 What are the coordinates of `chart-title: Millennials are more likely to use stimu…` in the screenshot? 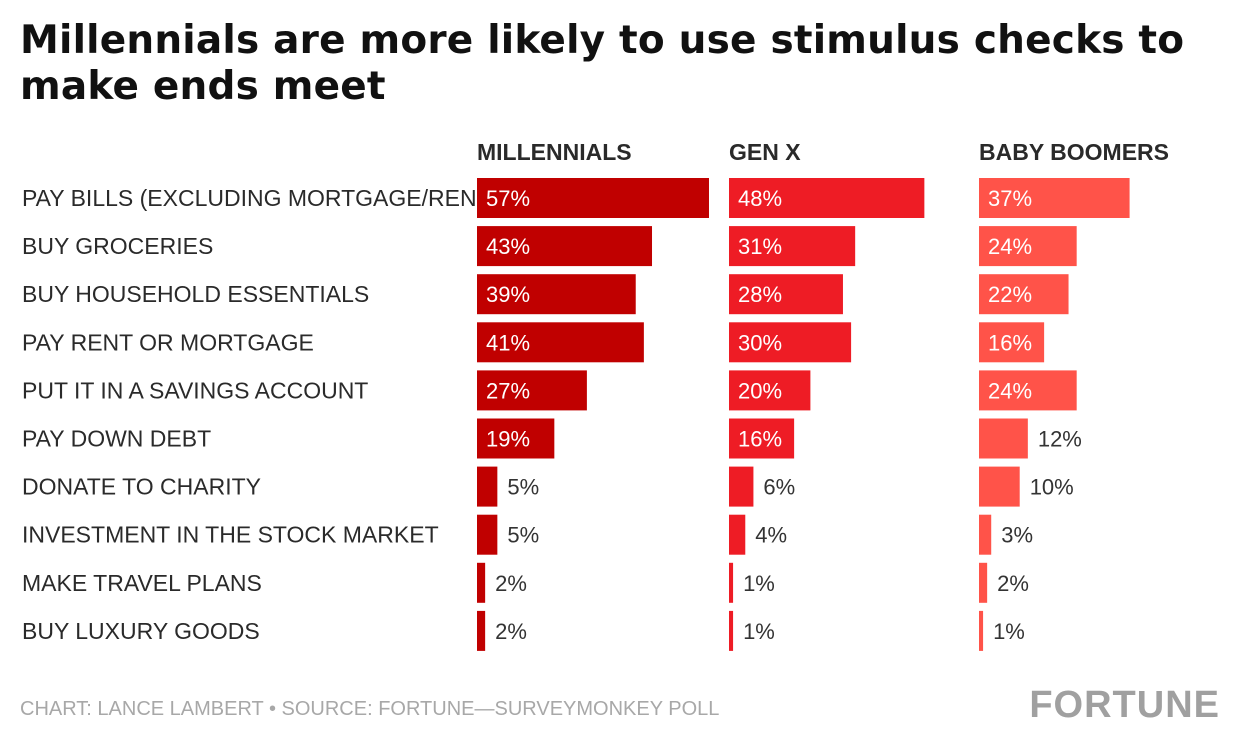 It's located at (602, 63).